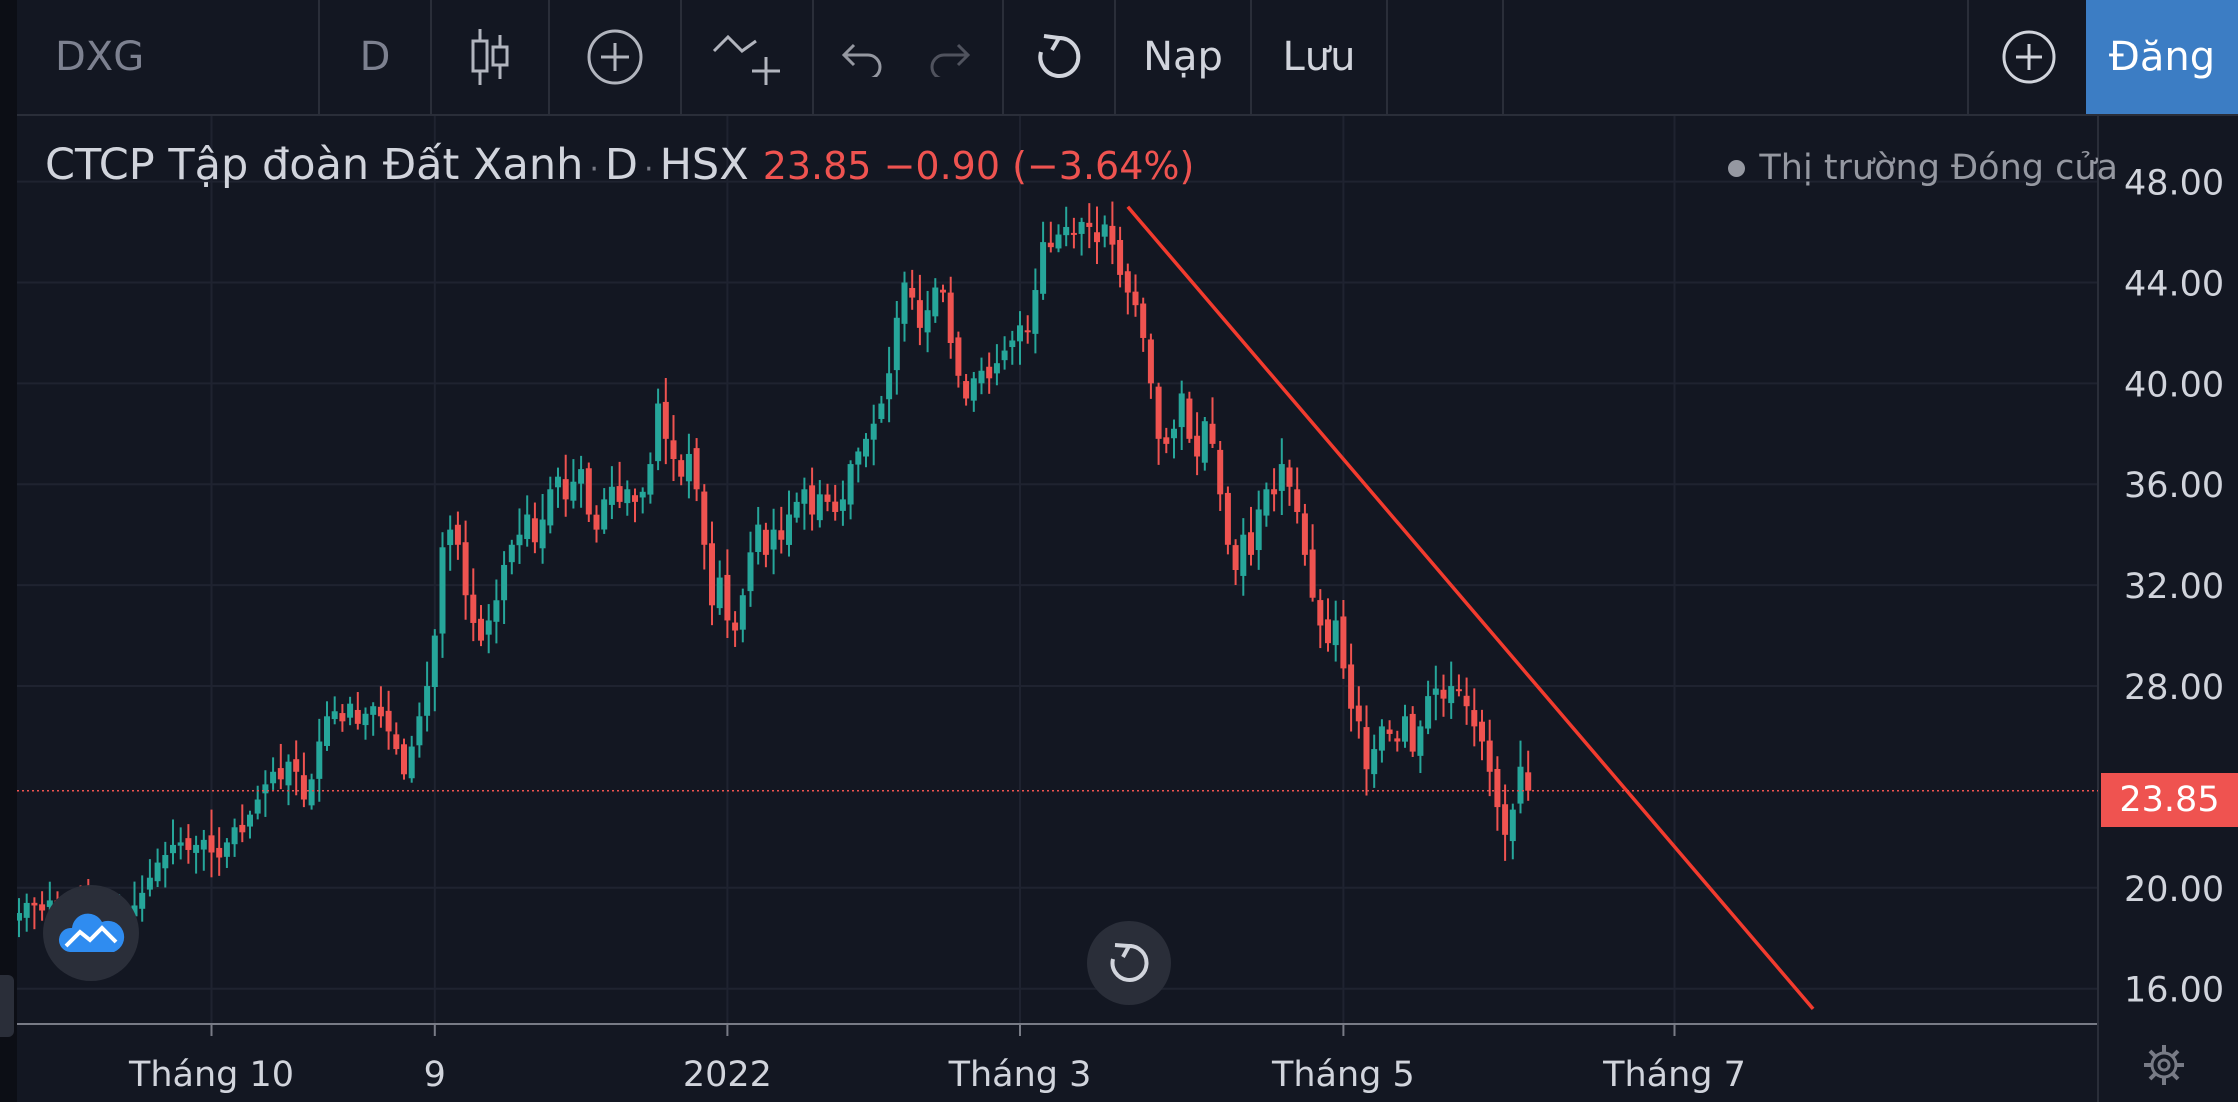 The image size is (2238, 1102). I want to click on save-label: Lưu, so click(1319, 57).